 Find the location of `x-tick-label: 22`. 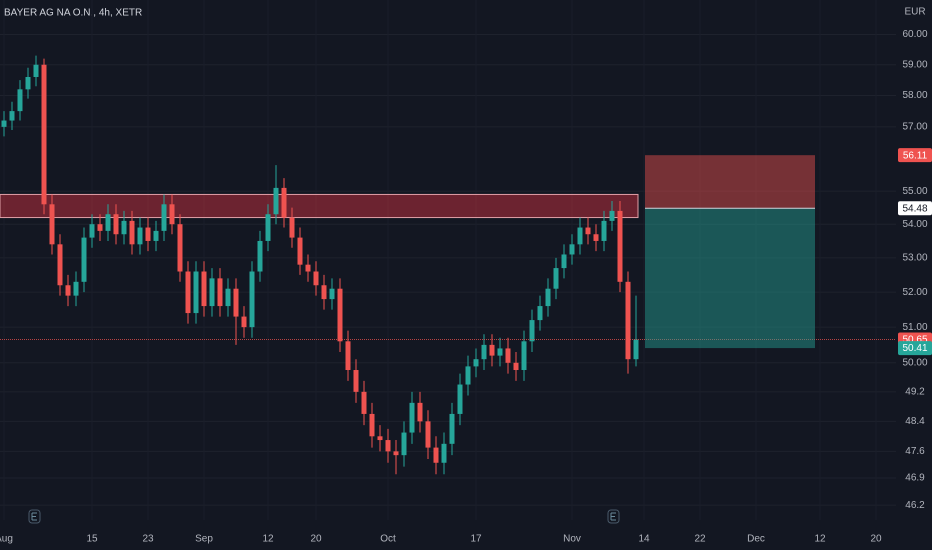

x-tick-label: 22 is located at coordinates (700, 539).